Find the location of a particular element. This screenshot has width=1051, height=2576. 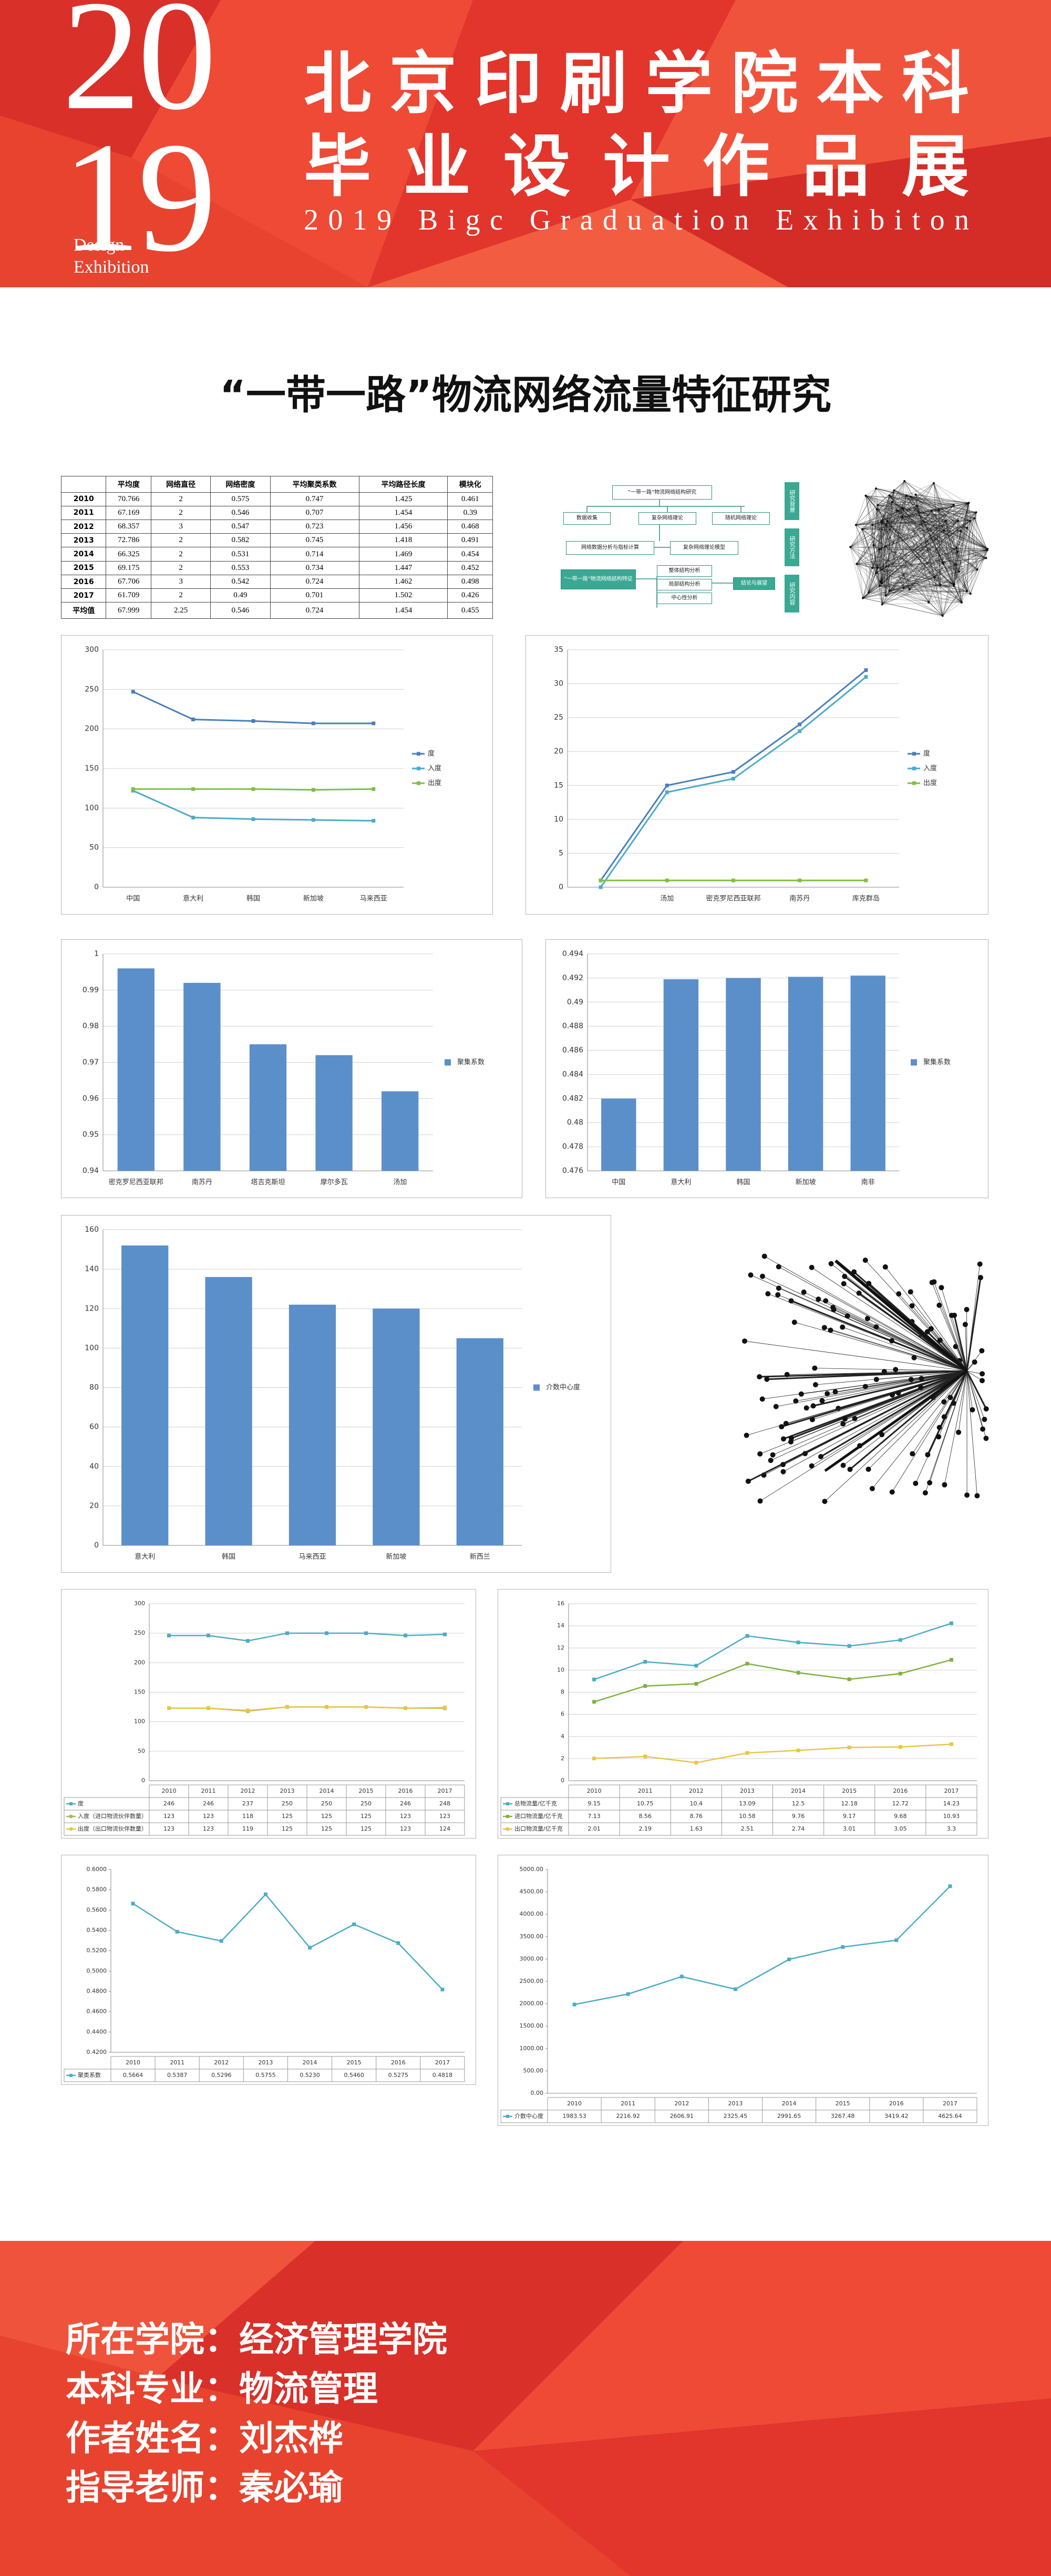

legend-label: 入度 is located at coordinates (930, 768).